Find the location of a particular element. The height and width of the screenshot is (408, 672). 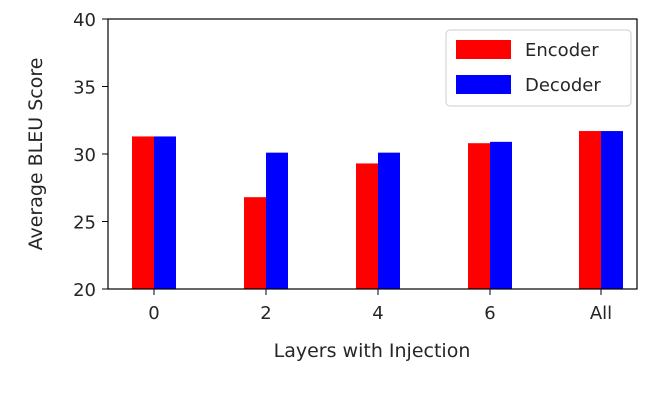

legend-swatch-decoder is located at coordinates (483, 84).